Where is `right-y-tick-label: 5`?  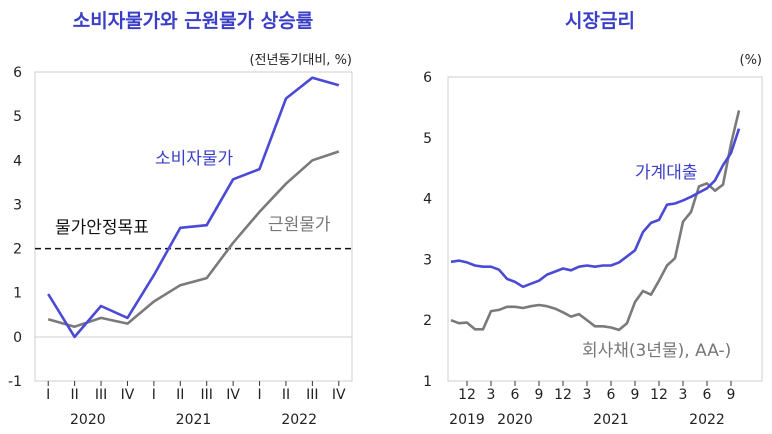 right-y-tick-label: 5 is located at coordinates (427, 139).